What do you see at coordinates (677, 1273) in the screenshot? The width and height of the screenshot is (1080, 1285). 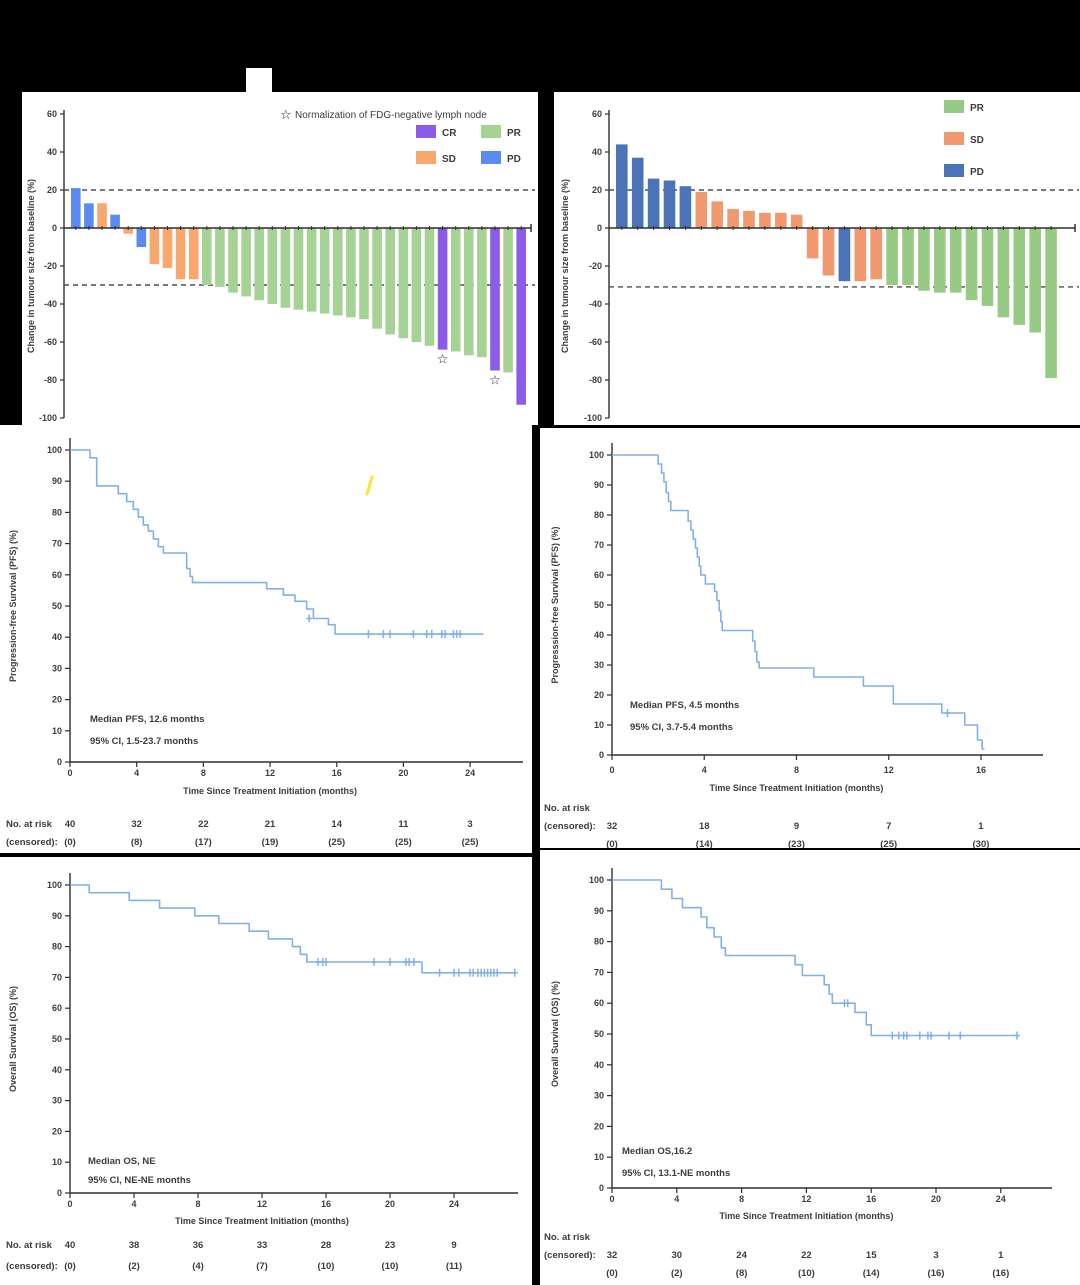 I see `censored-count: (2)` at bounding box center [677, 1273].